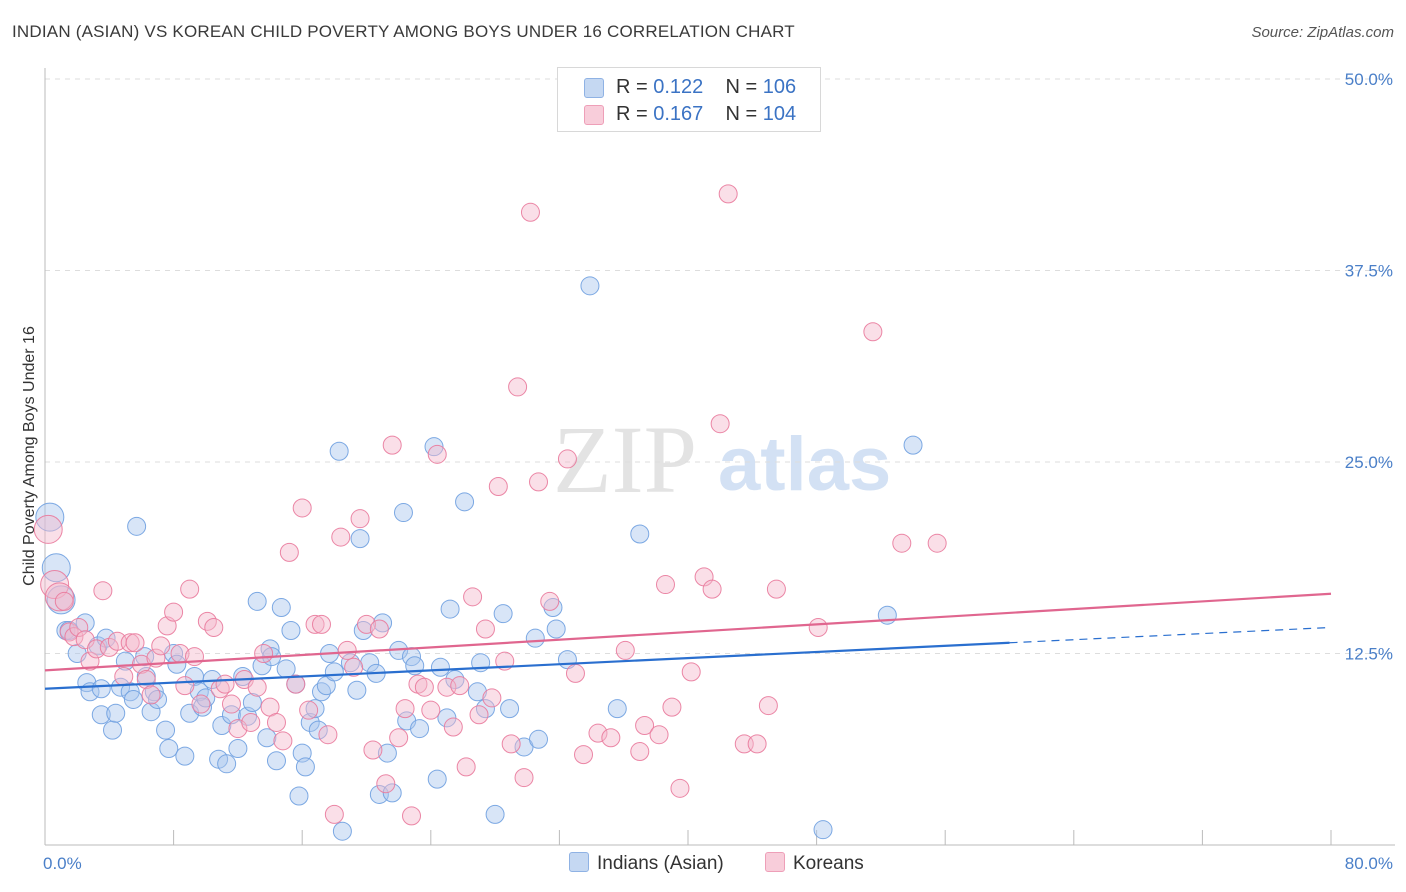  Describe the element at coordinates (1170, 635) in the screenshot. I see `indian-trend-line-extension` at that location.